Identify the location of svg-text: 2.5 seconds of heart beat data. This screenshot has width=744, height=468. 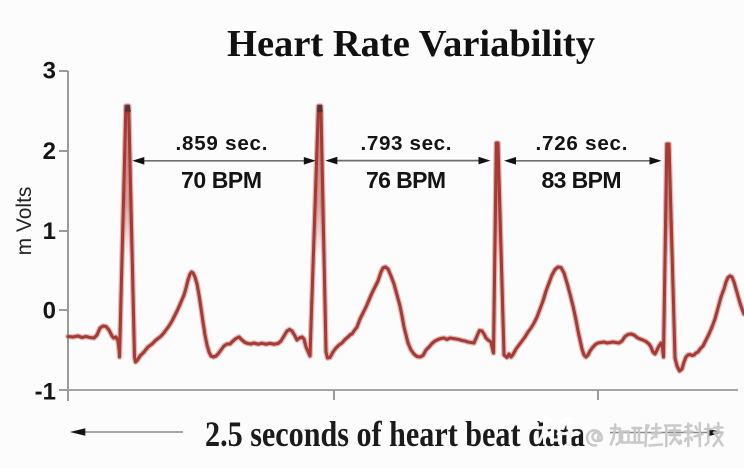
(395, 434).